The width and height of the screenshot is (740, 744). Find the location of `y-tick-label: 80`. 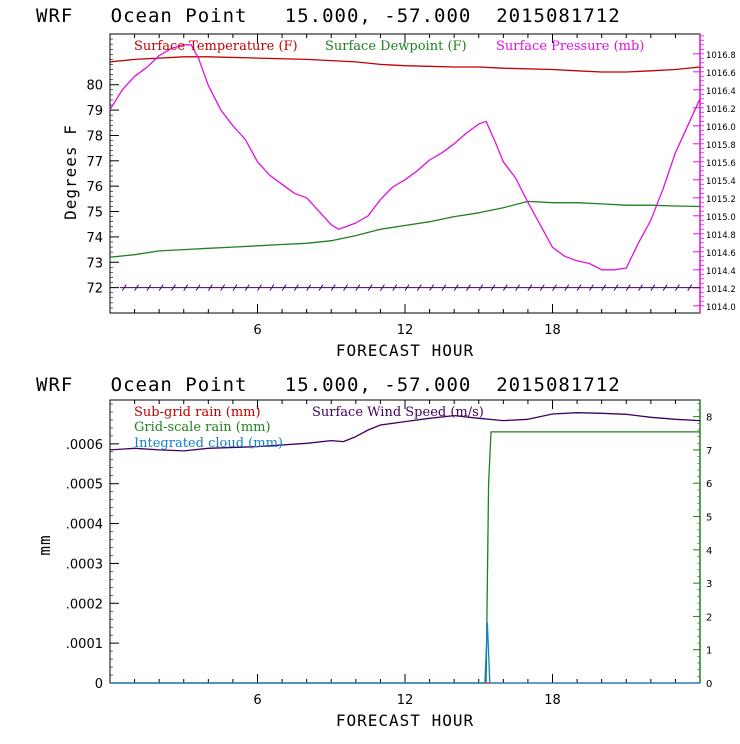

y-tick-label: 80 is located at coordinates (94, 86).